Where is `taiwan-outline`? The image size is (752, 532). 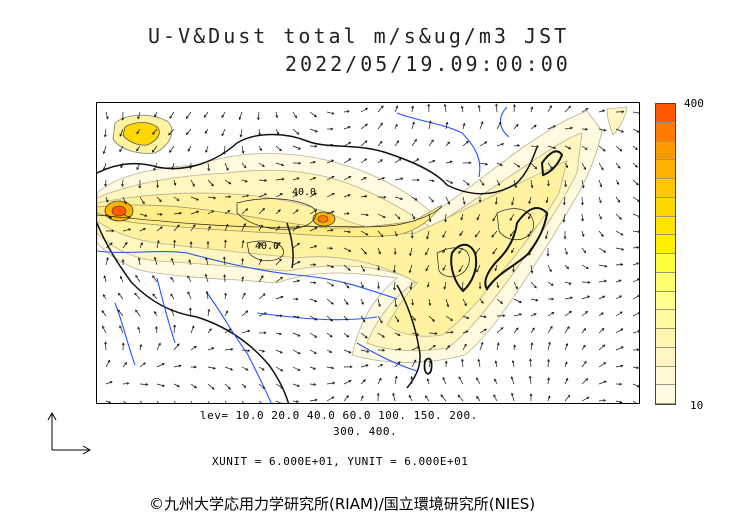
taiwan-outline is located at coordinates (428, 366).